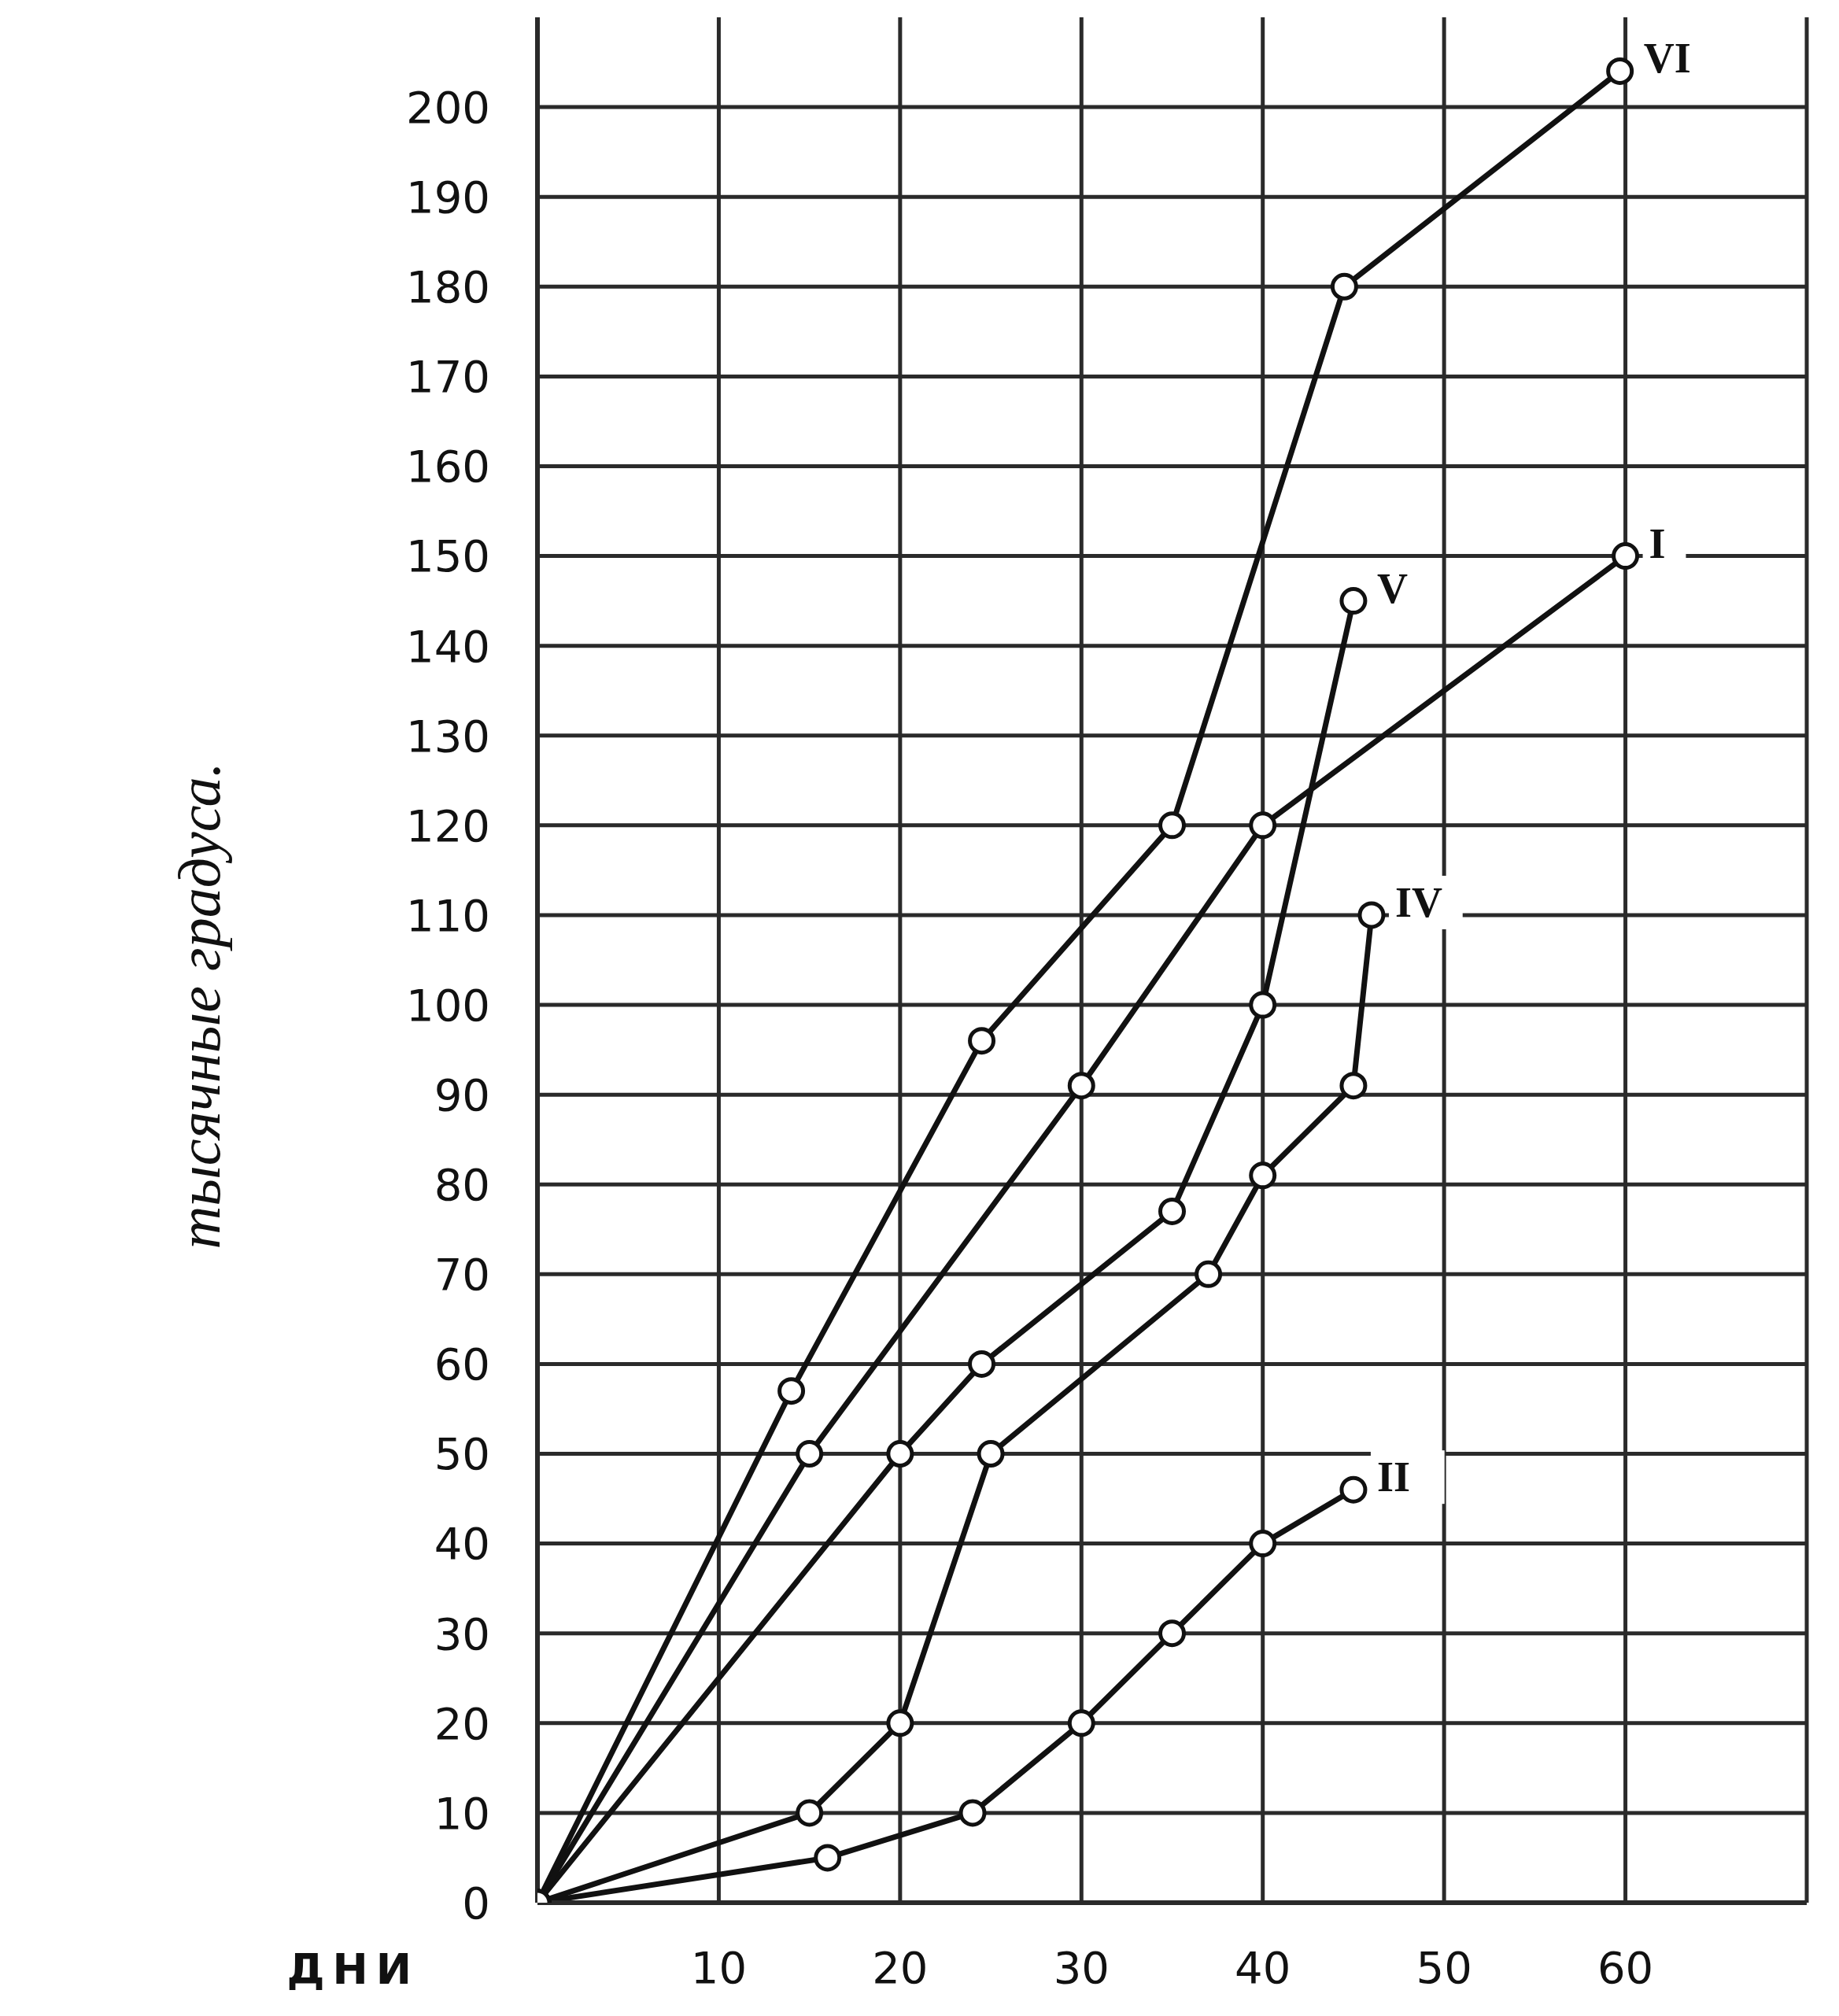  Describe the element at coordinates (719, 1967) in the screenshot. I see `x-tick-label: 10` at that location.